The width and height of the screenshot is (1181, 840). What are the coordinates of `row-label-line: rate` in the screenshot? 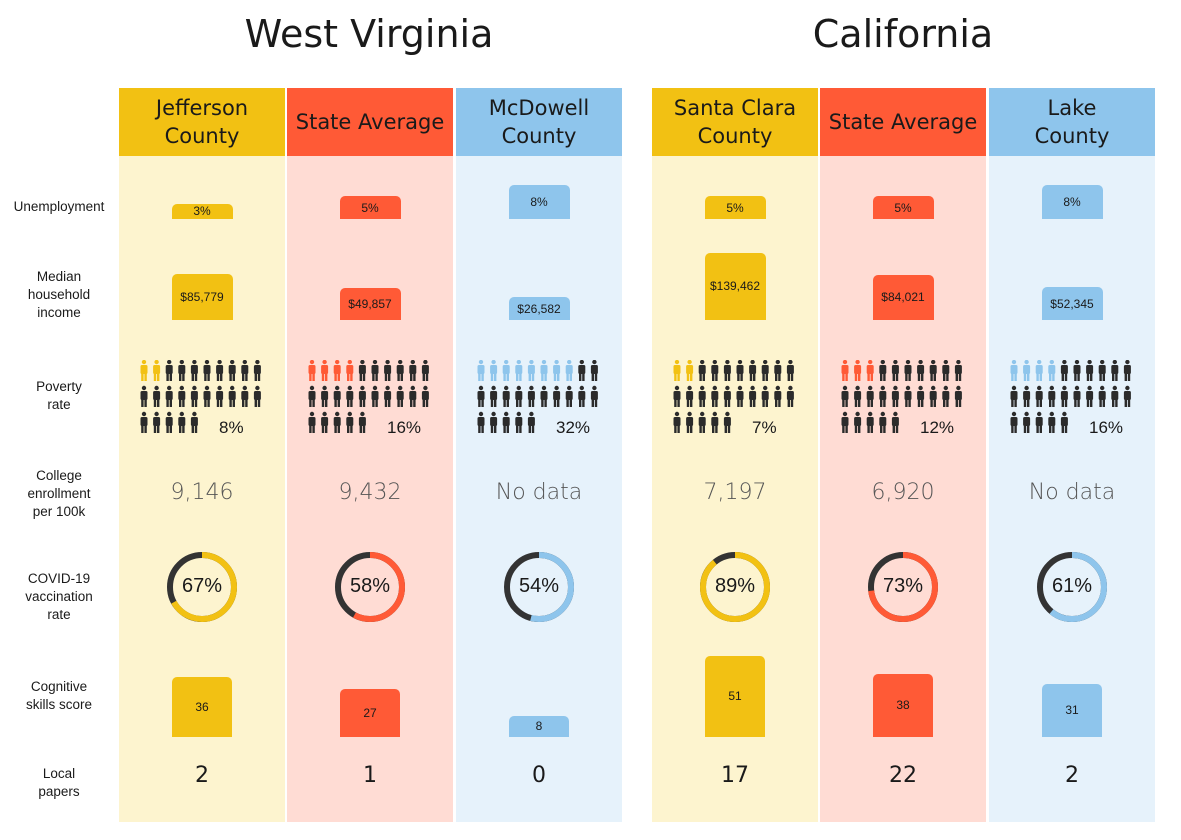 It's located at (59, 614).